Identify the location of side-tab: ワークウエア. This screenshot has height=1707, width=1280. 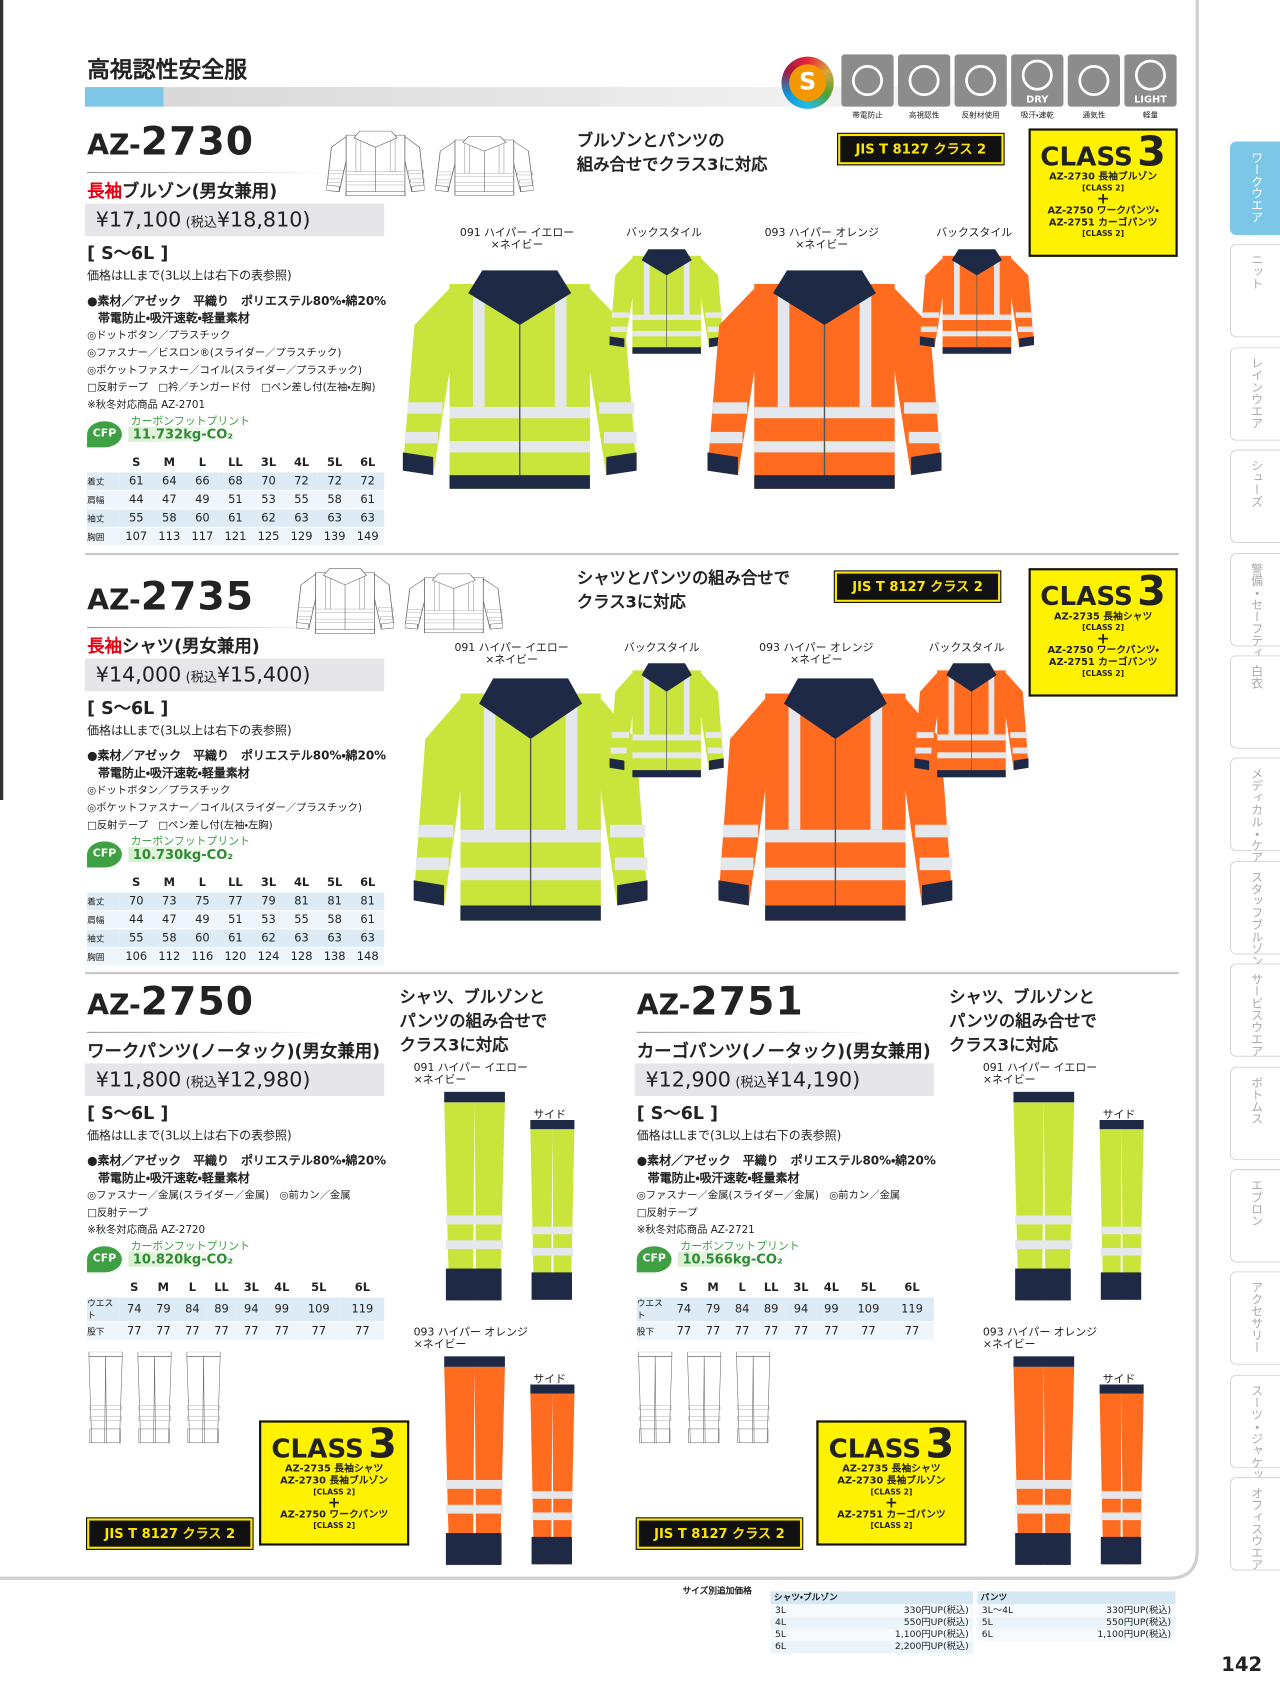
(1254, 188).